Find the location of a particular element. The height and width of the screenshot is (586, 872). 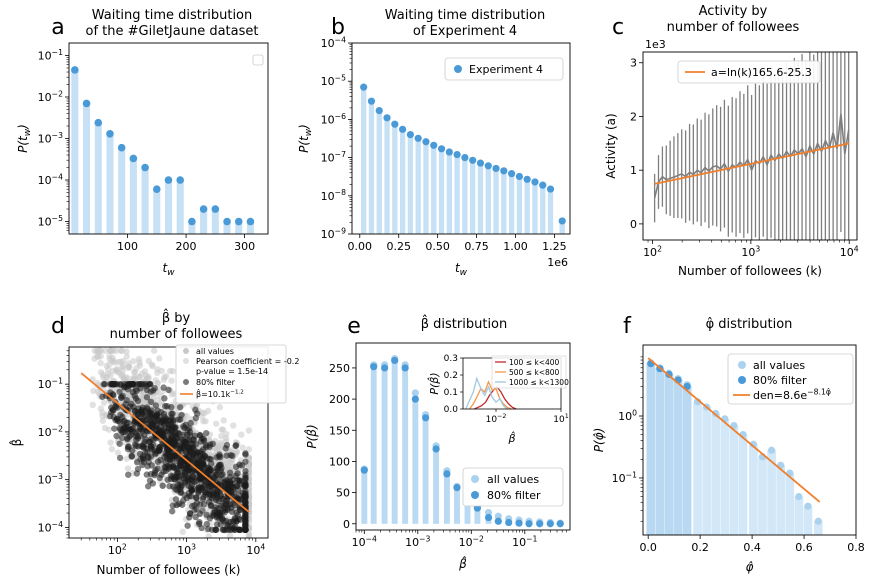

y-tick-label-d-1: 10−3 is located at coordinates (50, 479).